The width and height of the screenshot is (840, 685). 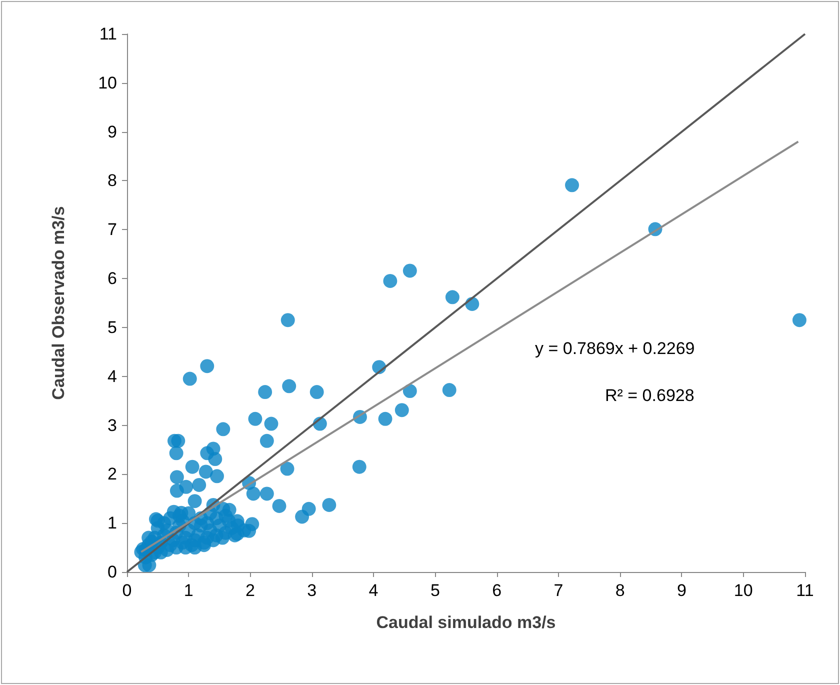 What do you see at coordinates (108, 34) in the screenshot?
I see `y-tick-label: 11` at bounding box center [108, 34].